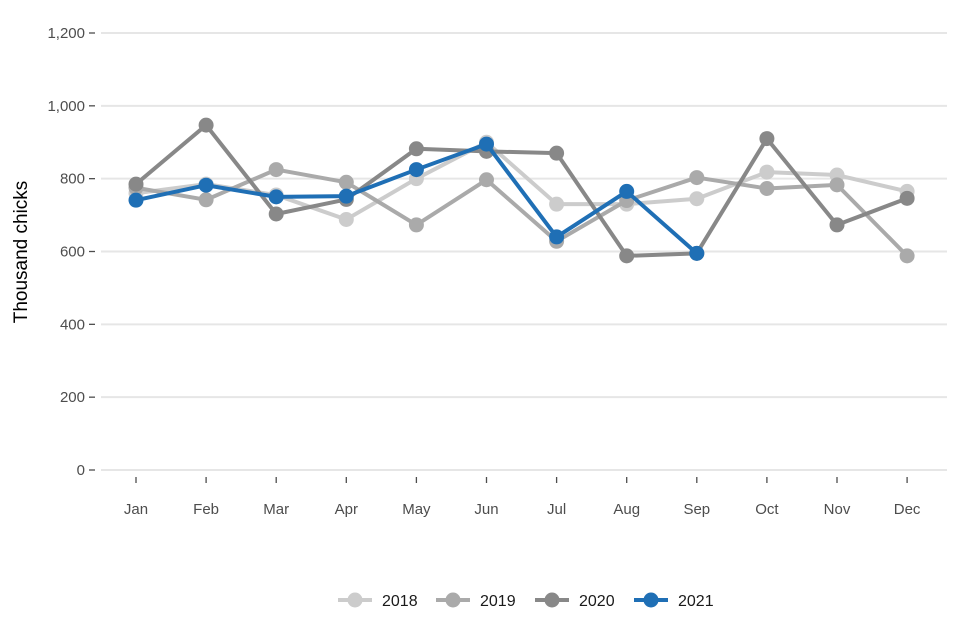  What do you see at coordinates (526, 601) in the screenshot?
I see `legend: 2018 2019 2020 2021` at bounding box center [526, 601].